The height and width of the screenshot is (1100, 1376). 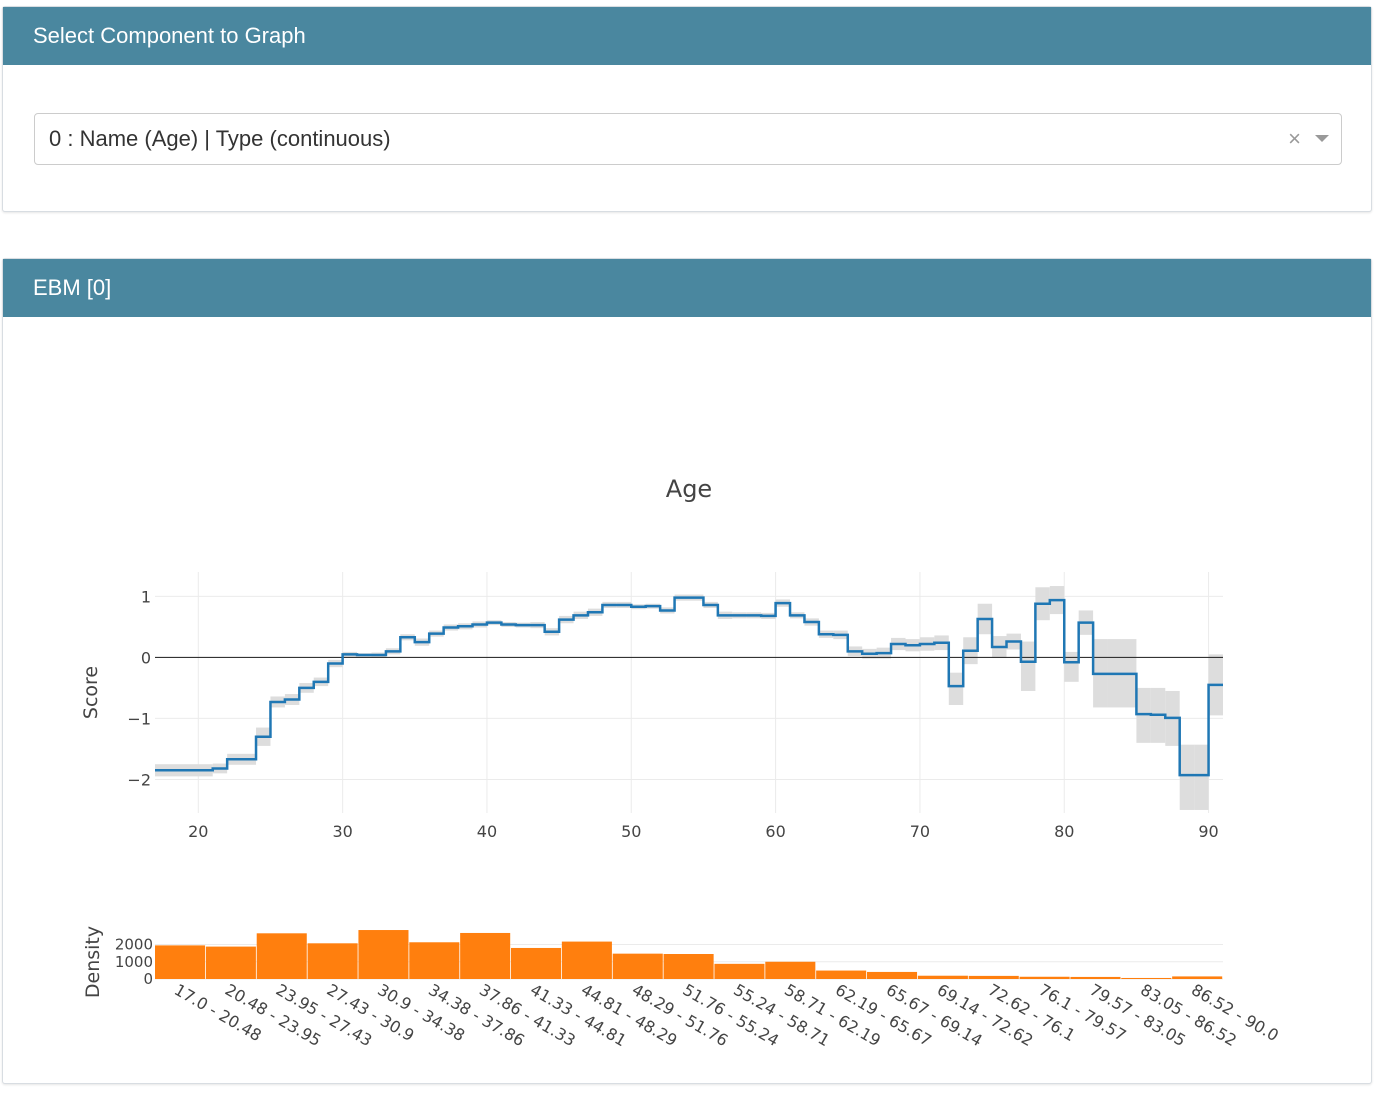 What do you see at coordinates (134, 945) in the screenshot?
I see `density-tick-label: 2000` at bounding box center [134, 945].